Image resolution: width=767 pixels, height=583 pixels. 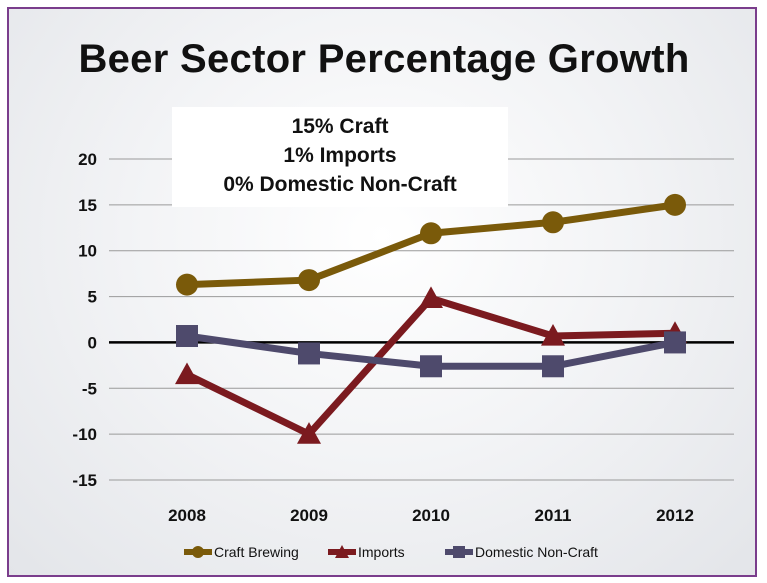 I want to click on callout-line-craft: 15% Craft, so click(x=340, y=126).